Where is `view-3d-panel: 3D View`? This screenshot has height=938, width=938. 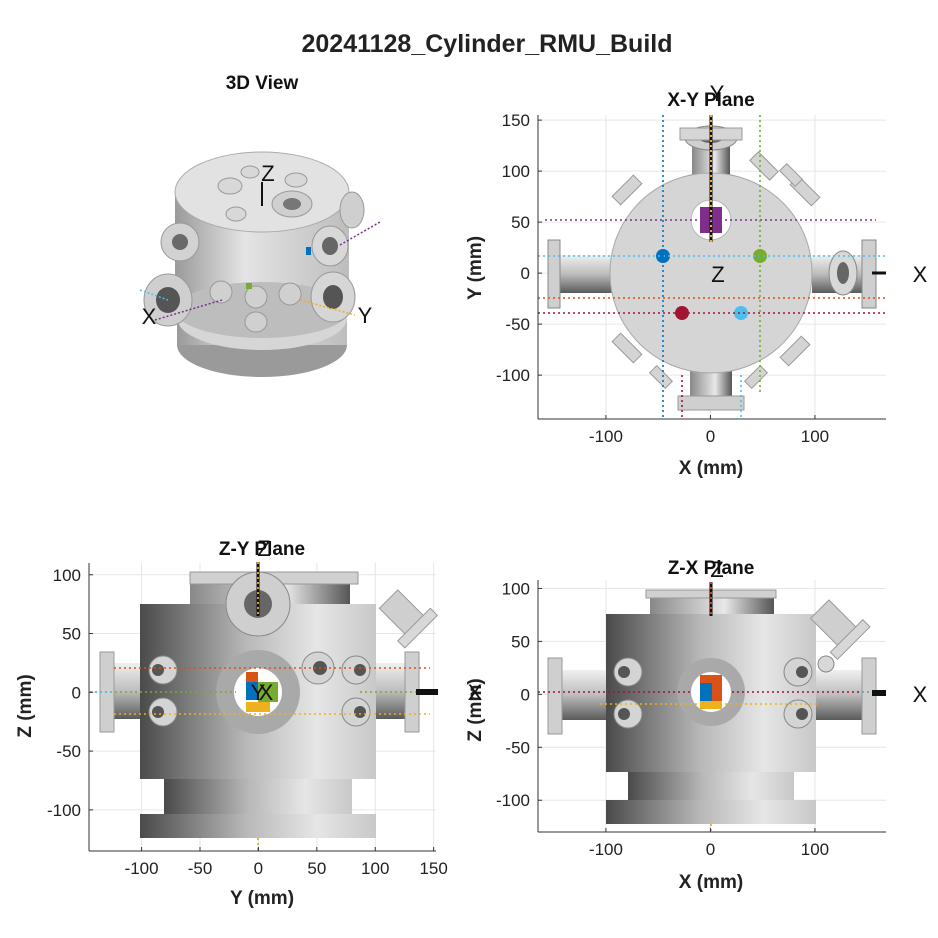
view-3d-panel: 3D View is located at coordinates (260, 225).